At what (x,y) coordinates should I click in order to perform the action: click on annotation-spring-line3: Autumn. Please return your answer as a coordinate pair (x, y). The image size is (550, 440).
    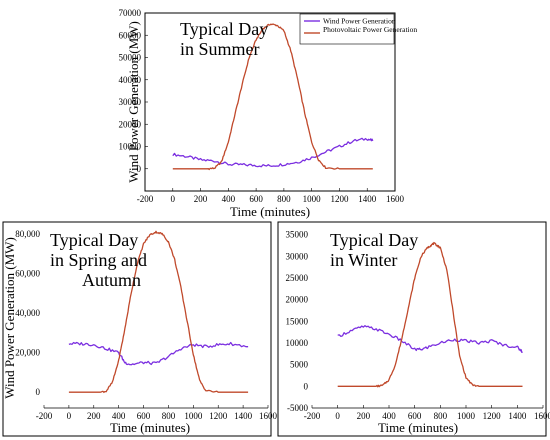
    Looking at the image, I should click on (111, 280).